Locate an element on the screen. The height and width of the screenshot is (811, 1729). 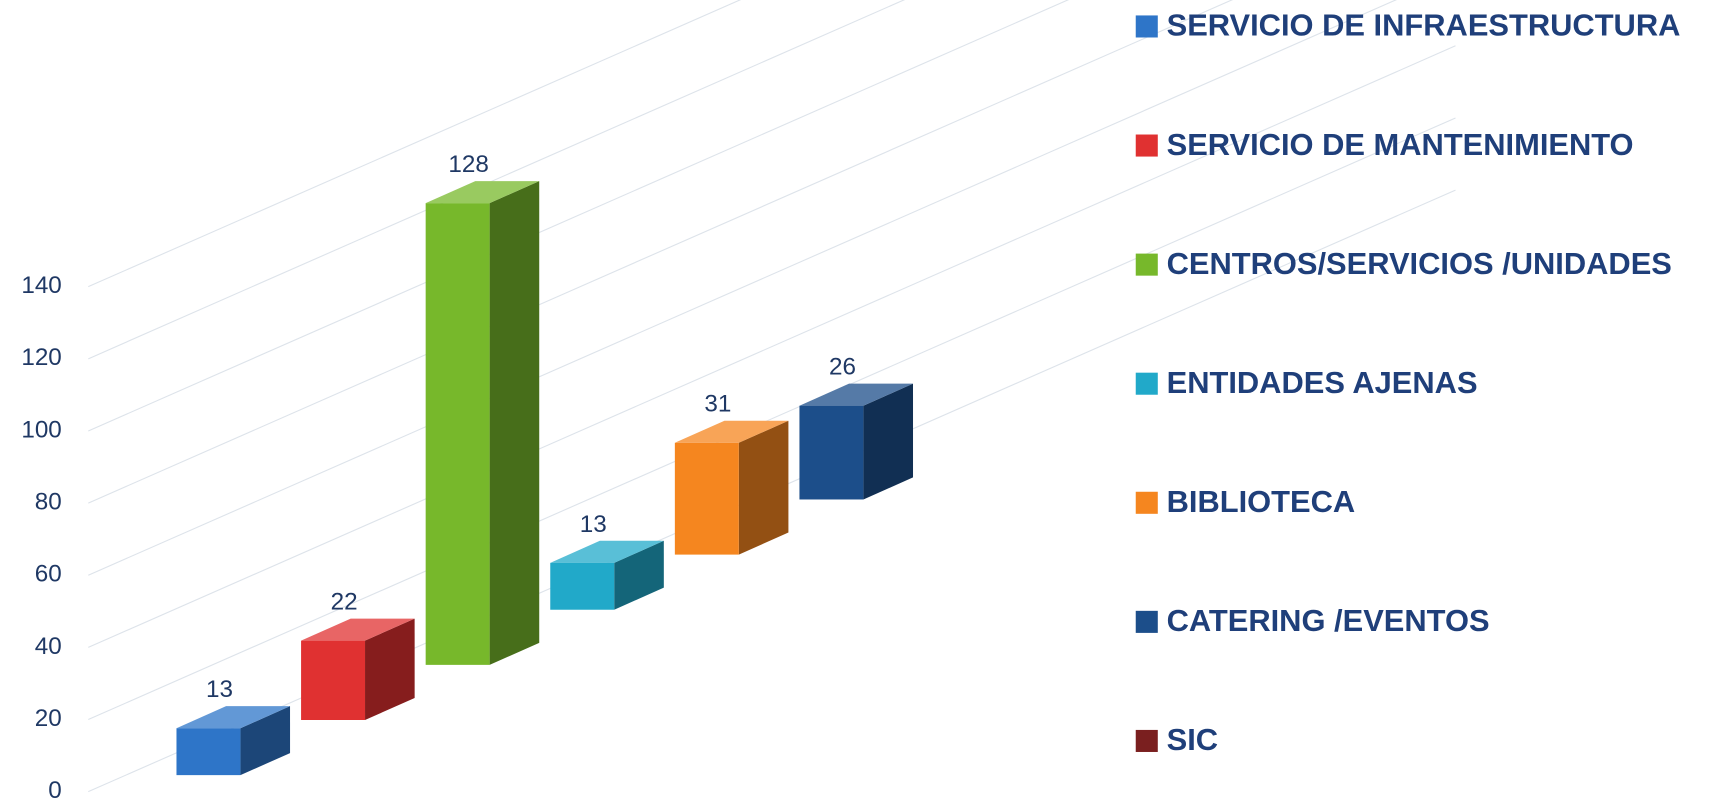
legend-label: SIC is located at coordinates (1192, 739).